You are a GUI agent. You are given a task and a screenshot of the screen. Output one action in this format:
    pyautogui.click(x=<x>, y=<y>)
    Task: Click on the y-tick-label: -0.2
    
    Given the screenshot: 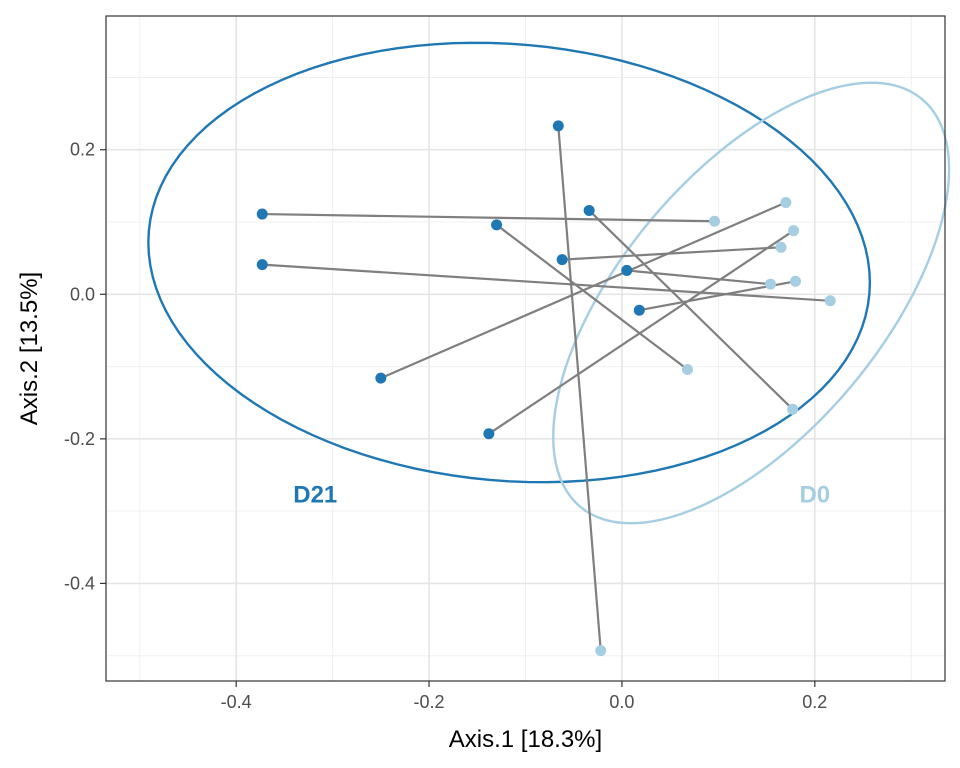 What is the action you would take?
    pyautogui.click(x=79, y=439)
    